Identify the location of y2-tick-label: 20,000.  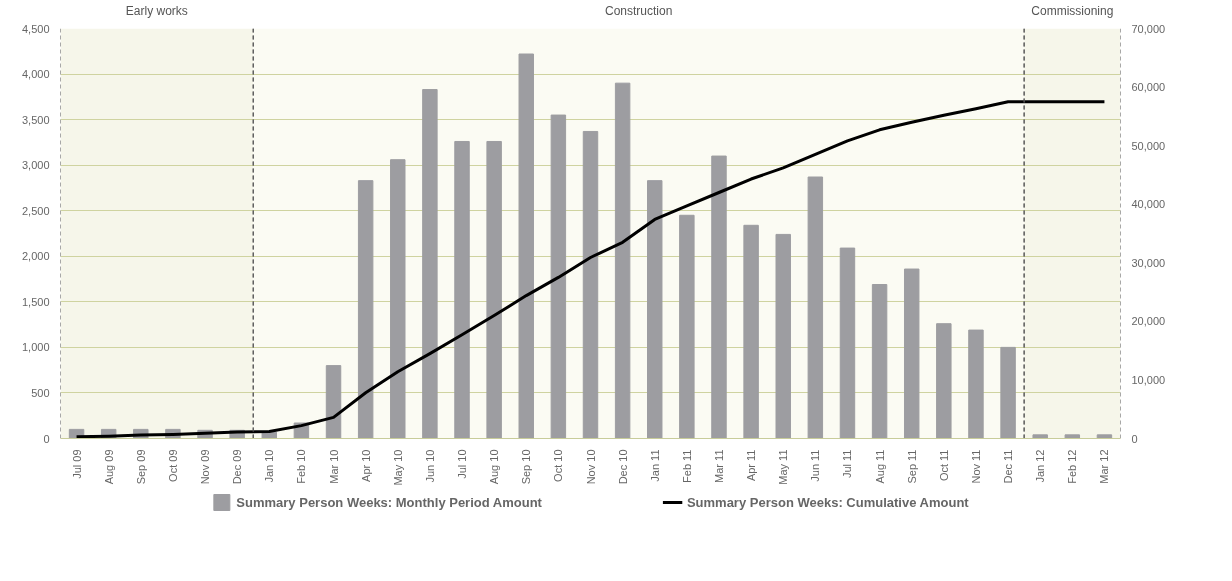
(1148, 321).